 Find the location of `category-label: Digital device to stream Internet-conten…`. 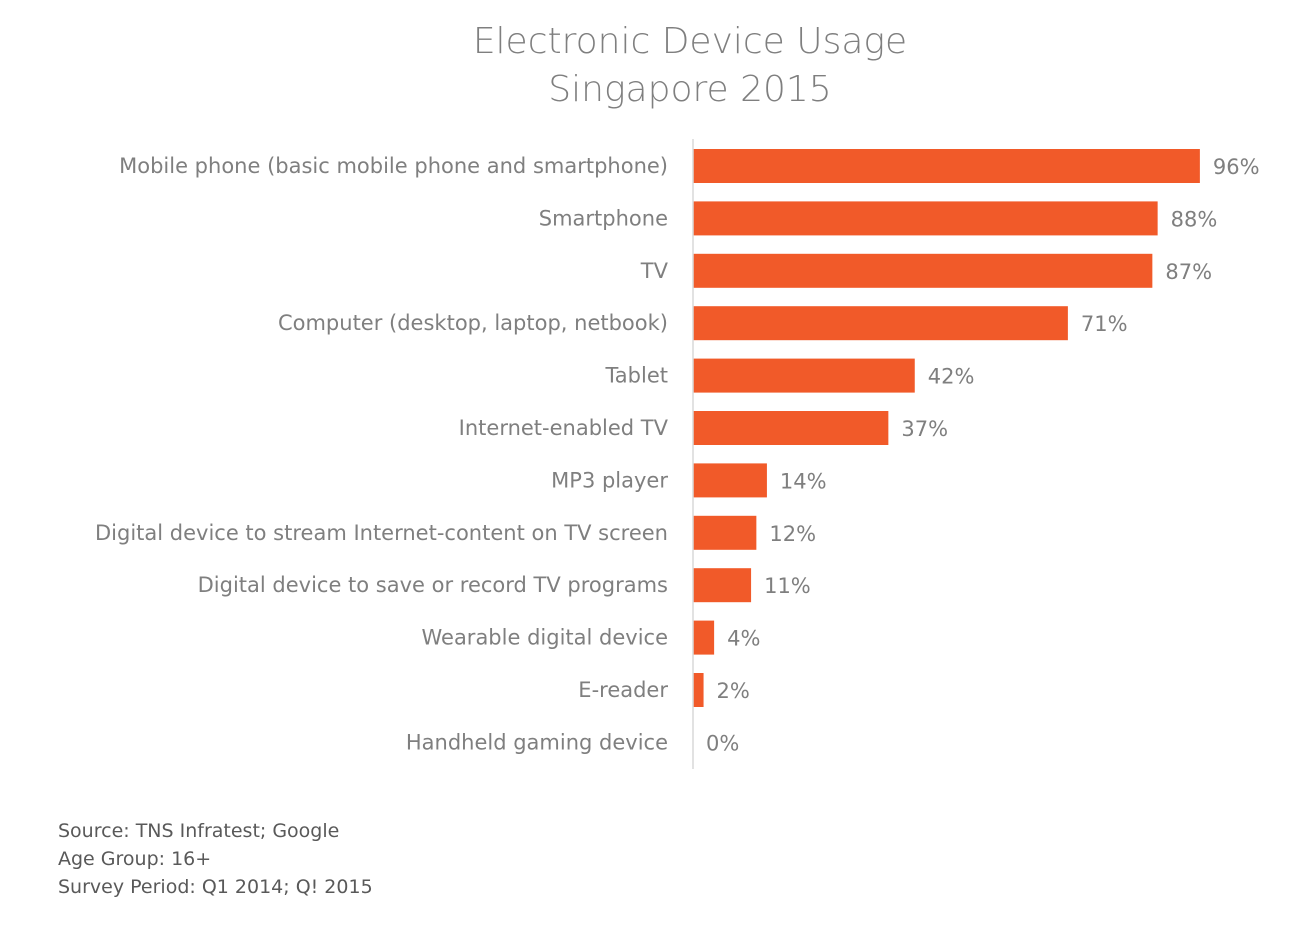

category-label: Digital device to stream Internet-conten… is located at coordinates (381, 533).